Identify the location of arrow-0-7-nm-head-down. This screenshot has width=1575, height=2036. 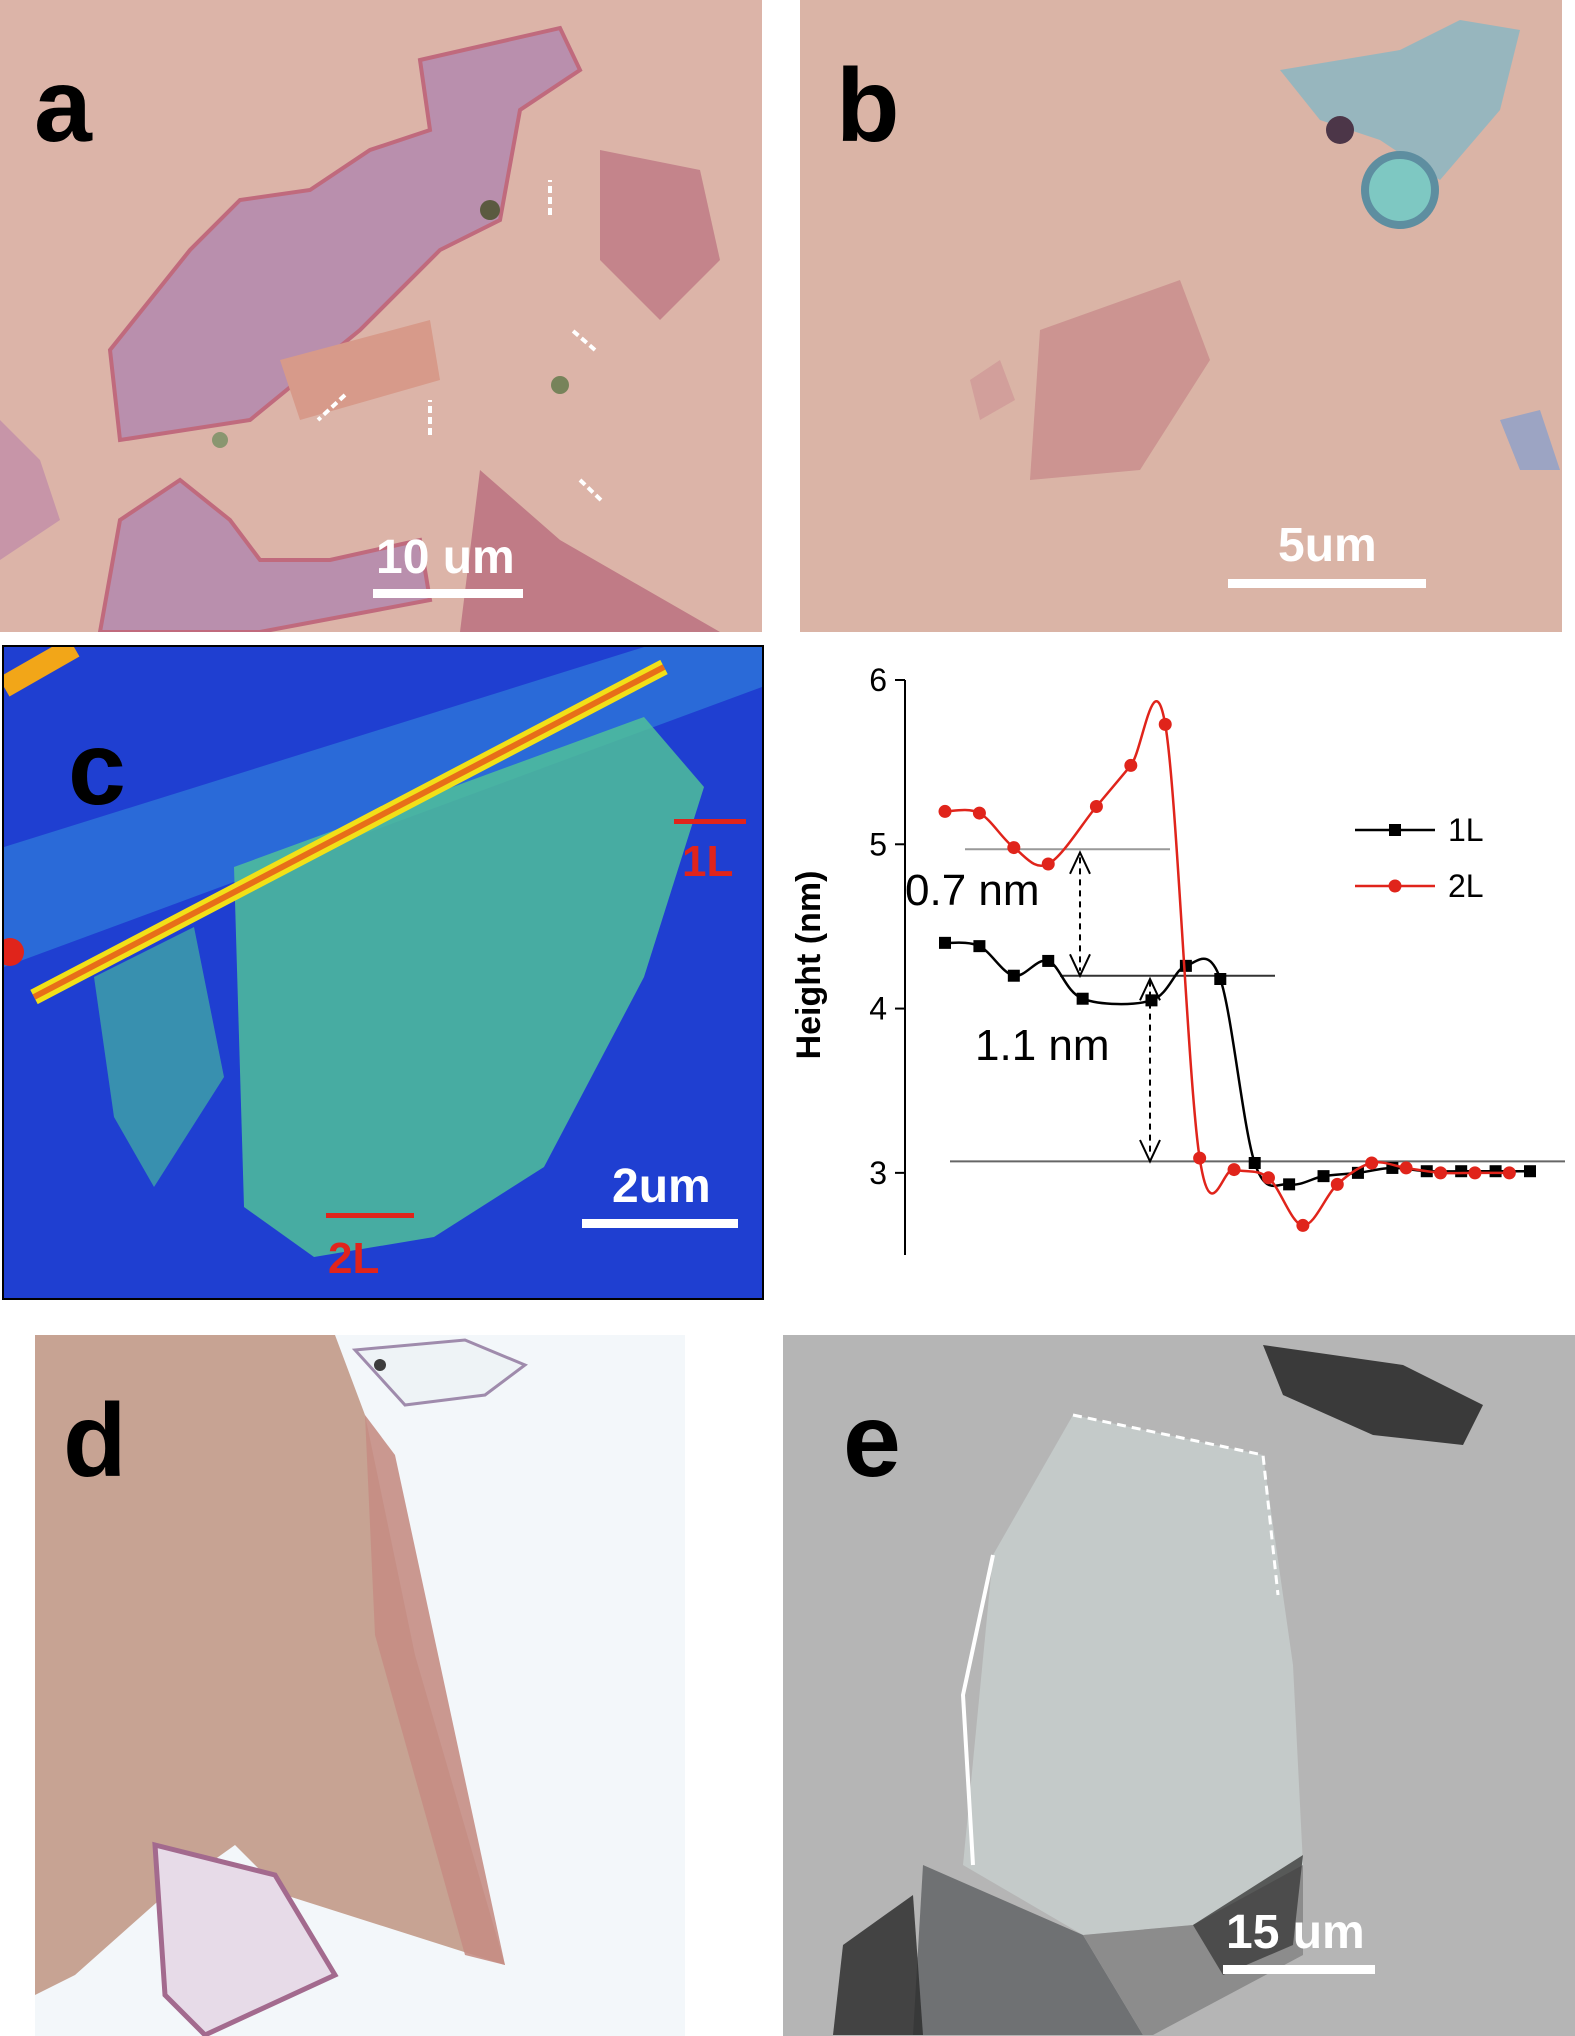
(1080, 966).